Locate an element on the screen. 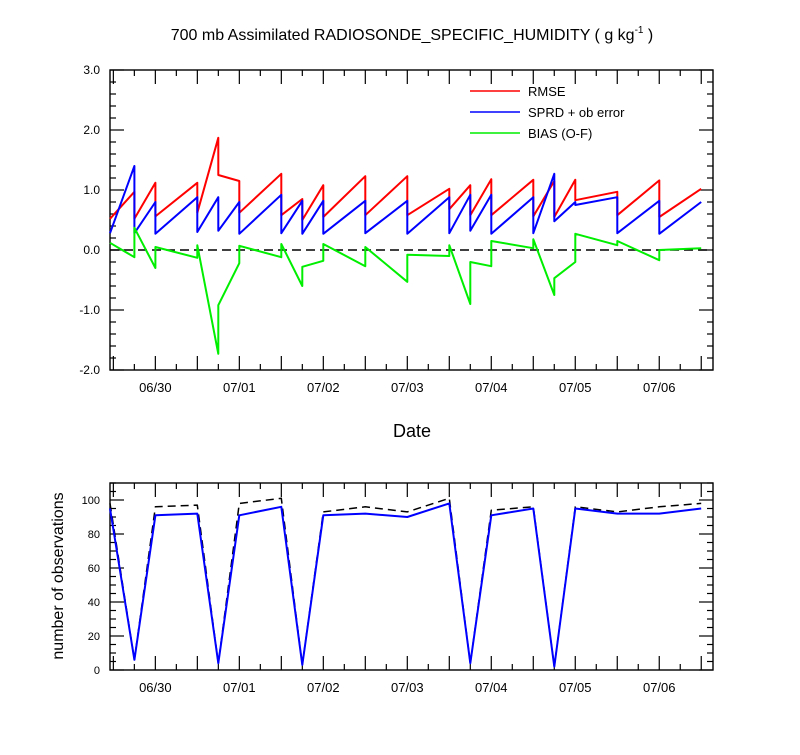 This screenshot has height=755, width=800. top-x-tick-label: 07/01 is located at coordinates (239, 387).